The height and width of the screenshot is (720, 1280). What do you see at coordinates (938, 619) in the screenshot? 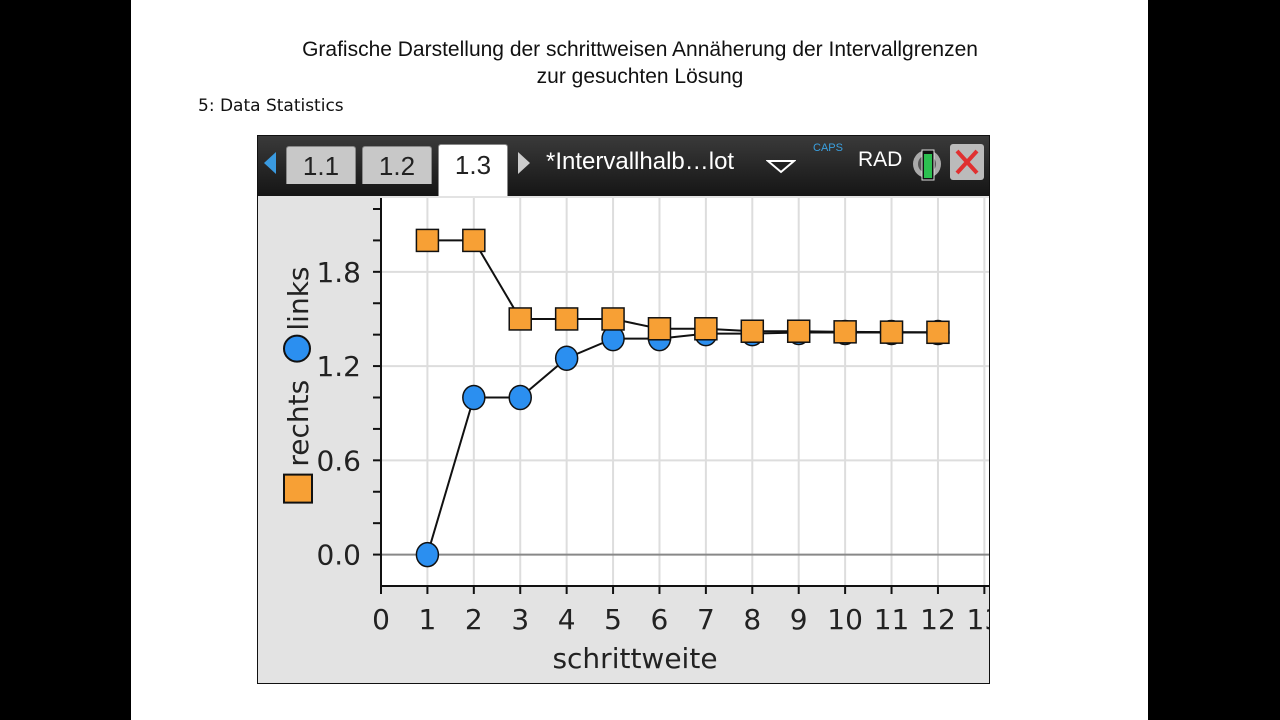
I see `x-tick-label: 12` at bounding box center [938, 619].